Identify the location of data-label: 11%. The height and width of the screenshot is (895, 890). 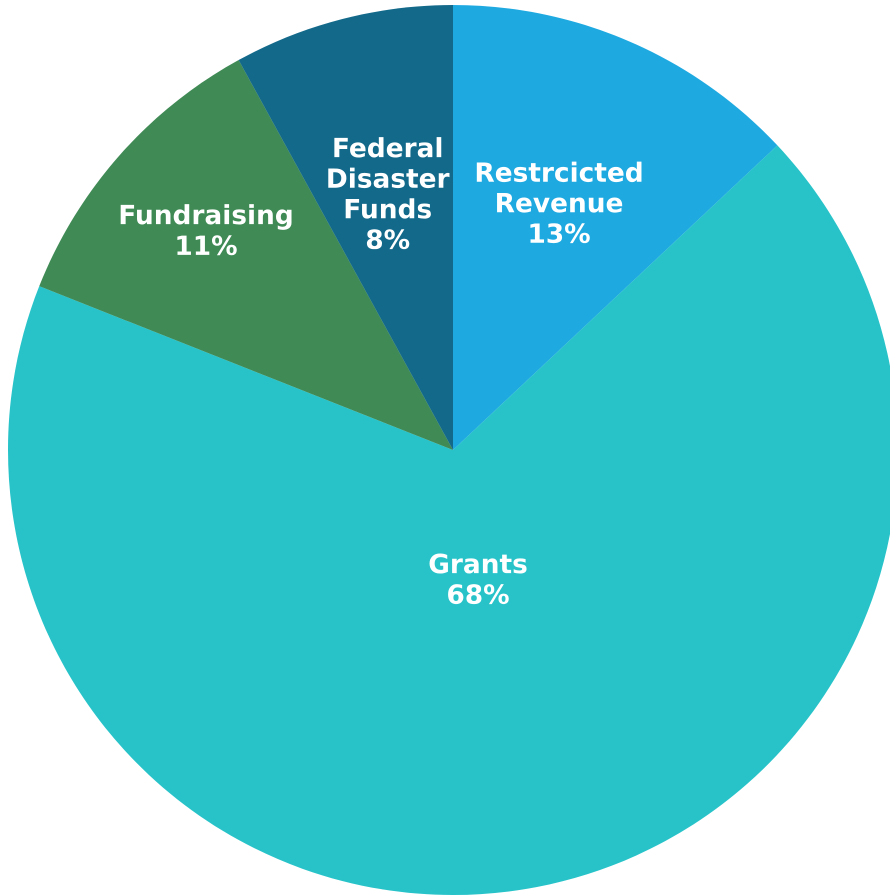
(207, 245).